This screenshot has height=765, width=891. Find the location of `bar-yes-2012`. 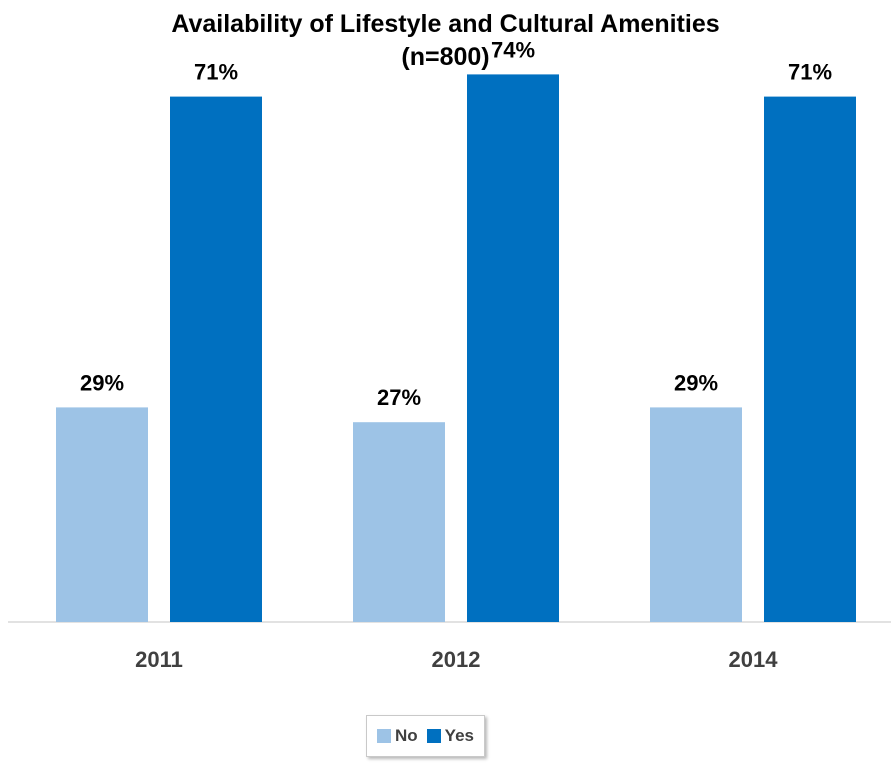

bar-yes-2012 is located at coordinates (513, 348).